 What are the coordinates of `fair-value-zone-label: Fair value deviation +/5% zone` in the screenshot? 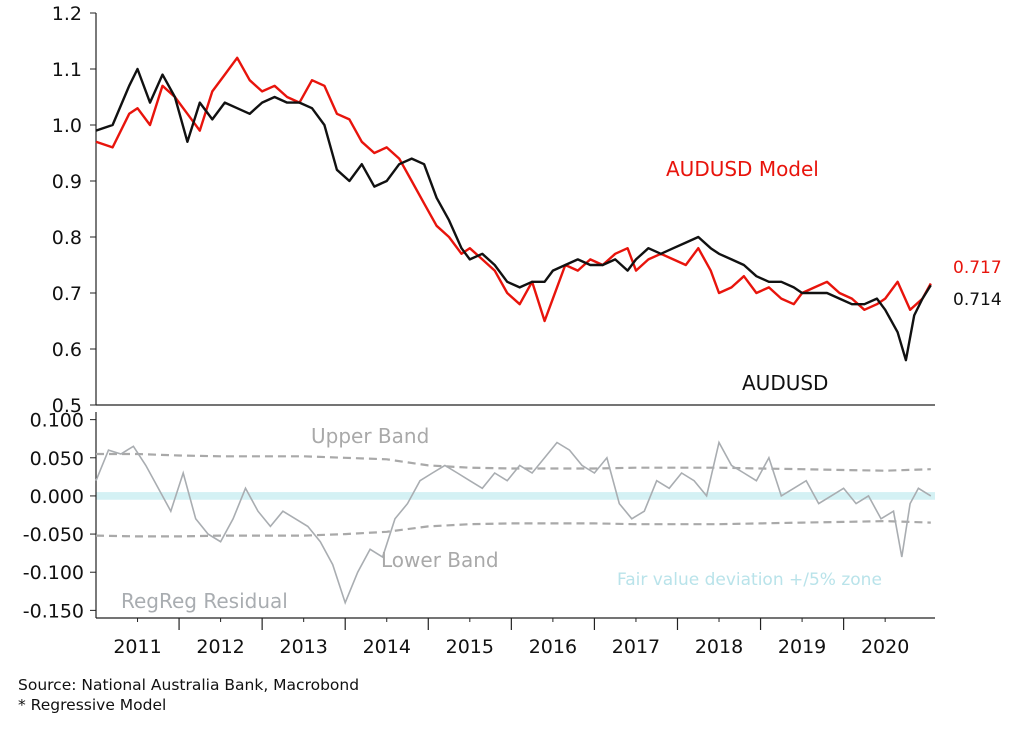 It's located at (749, 580).